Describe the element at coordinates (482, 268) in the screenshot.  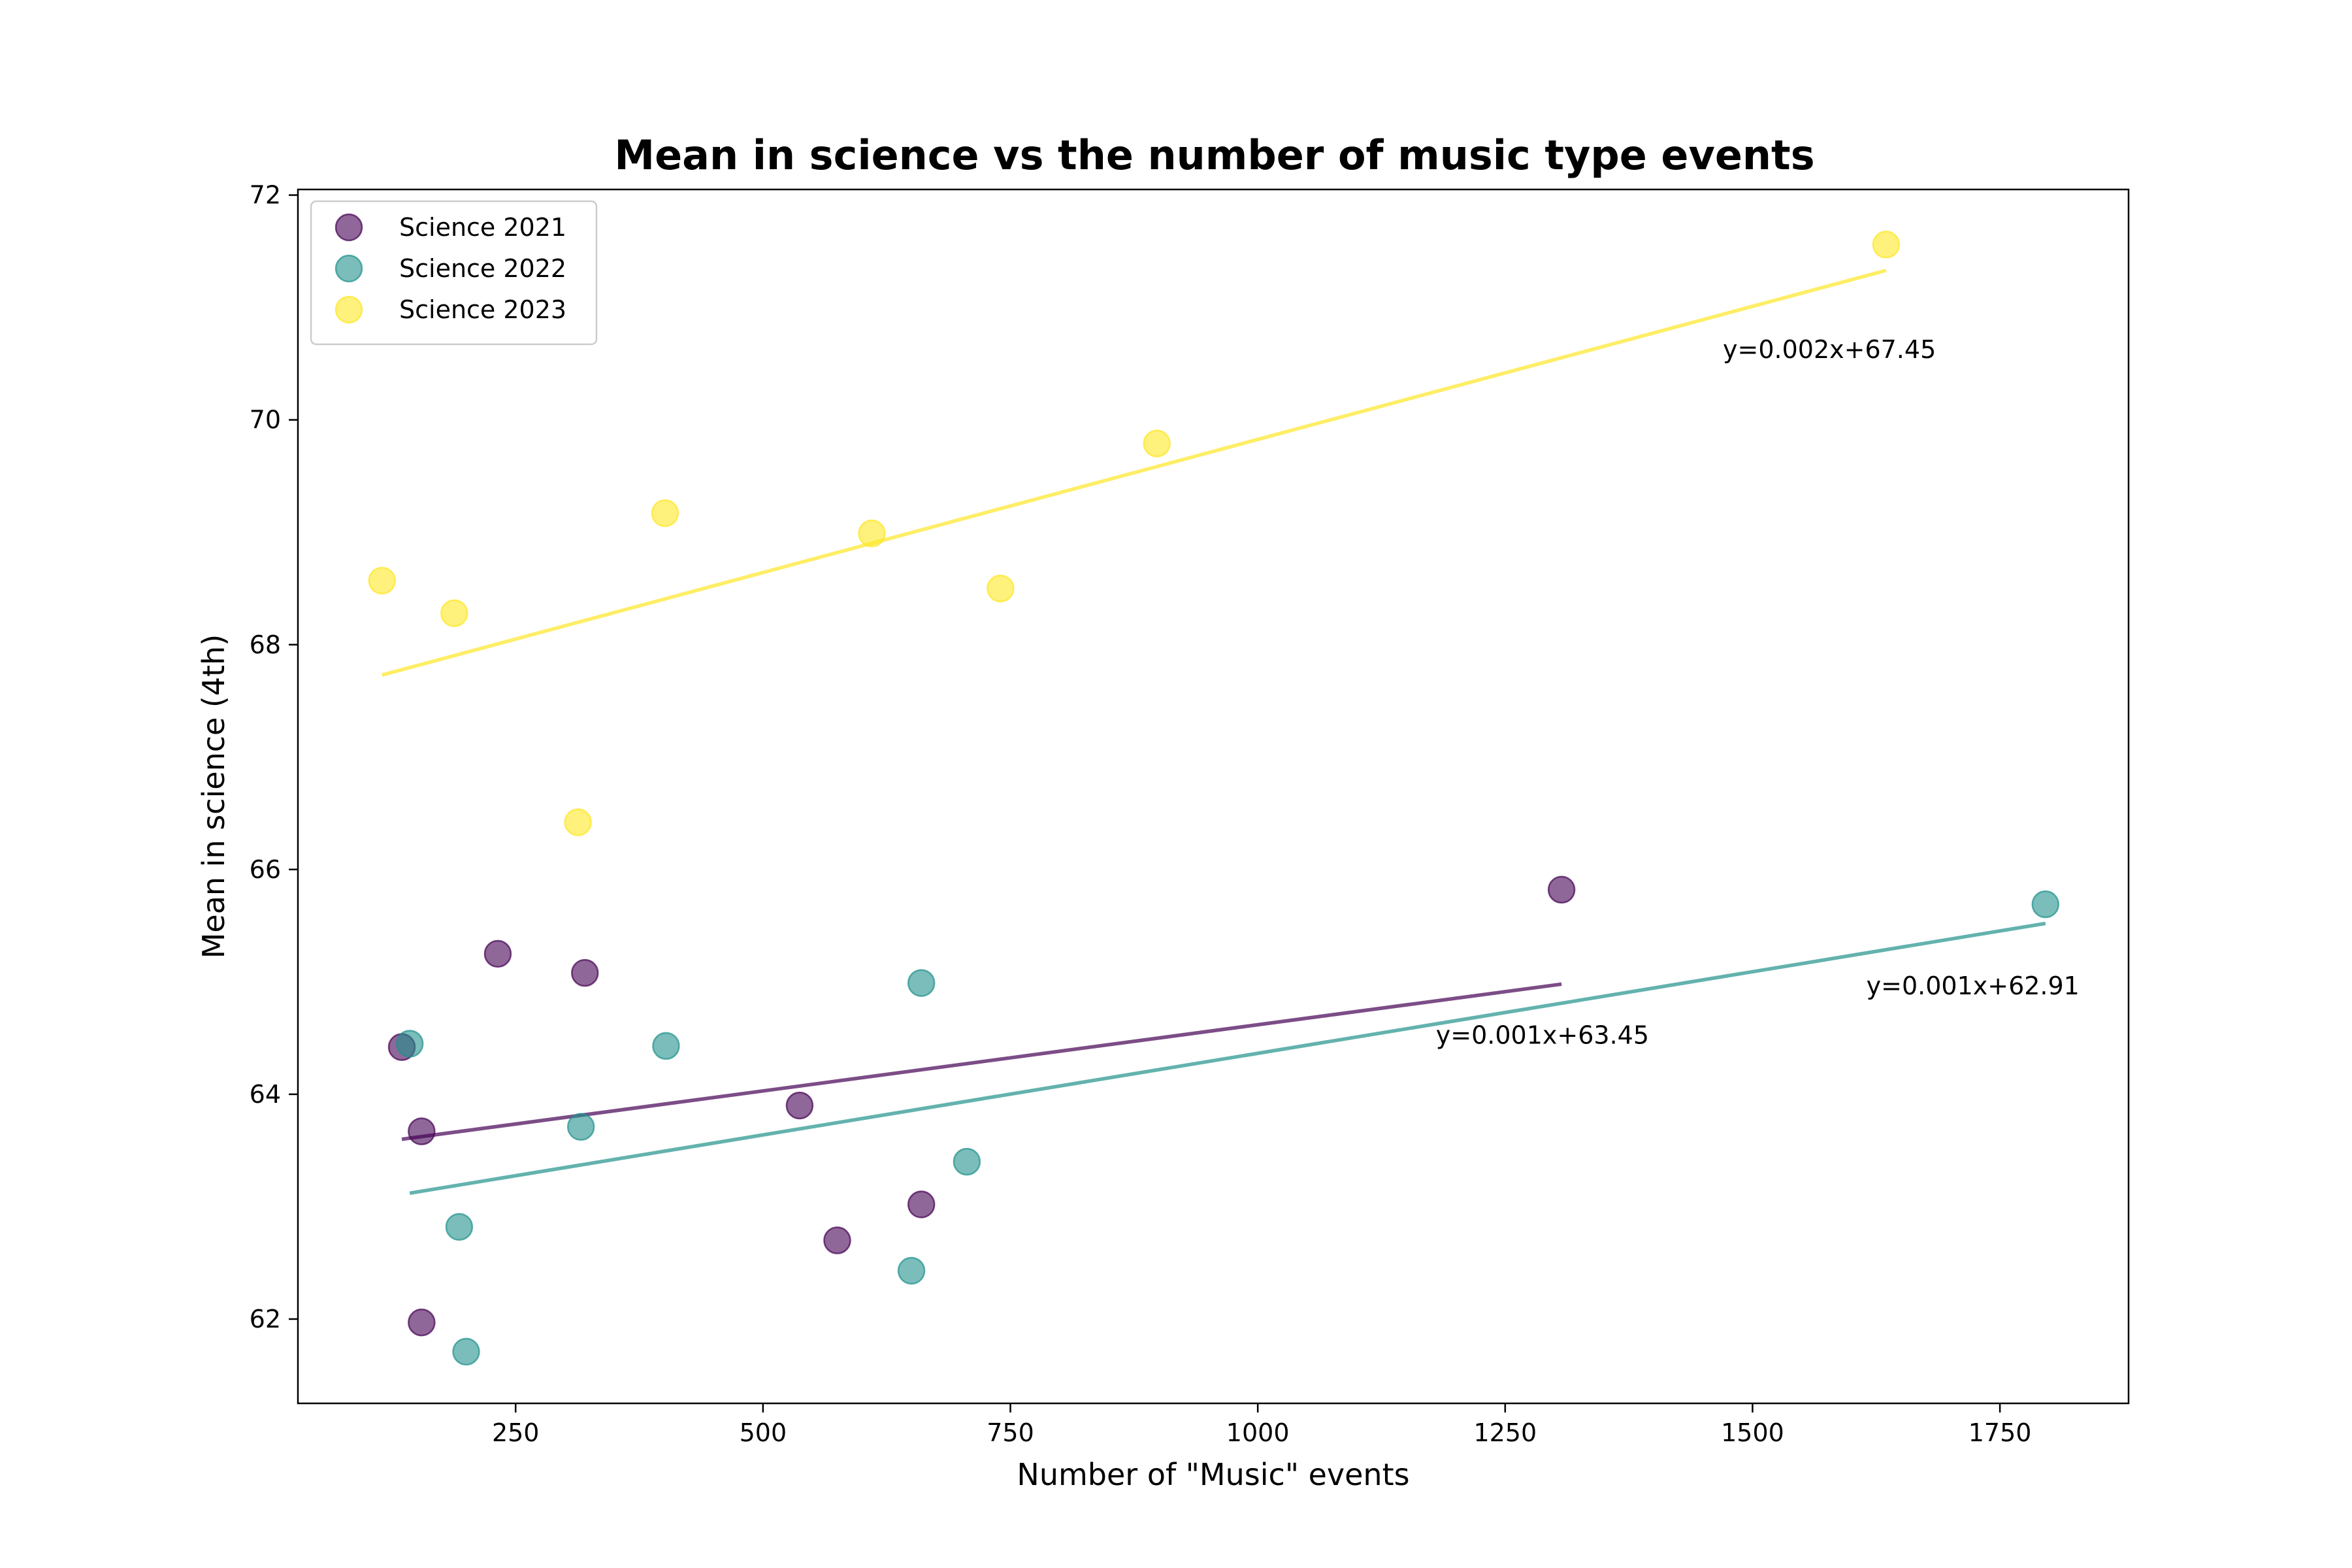
I see `legend-label: Science 2022` at that location.